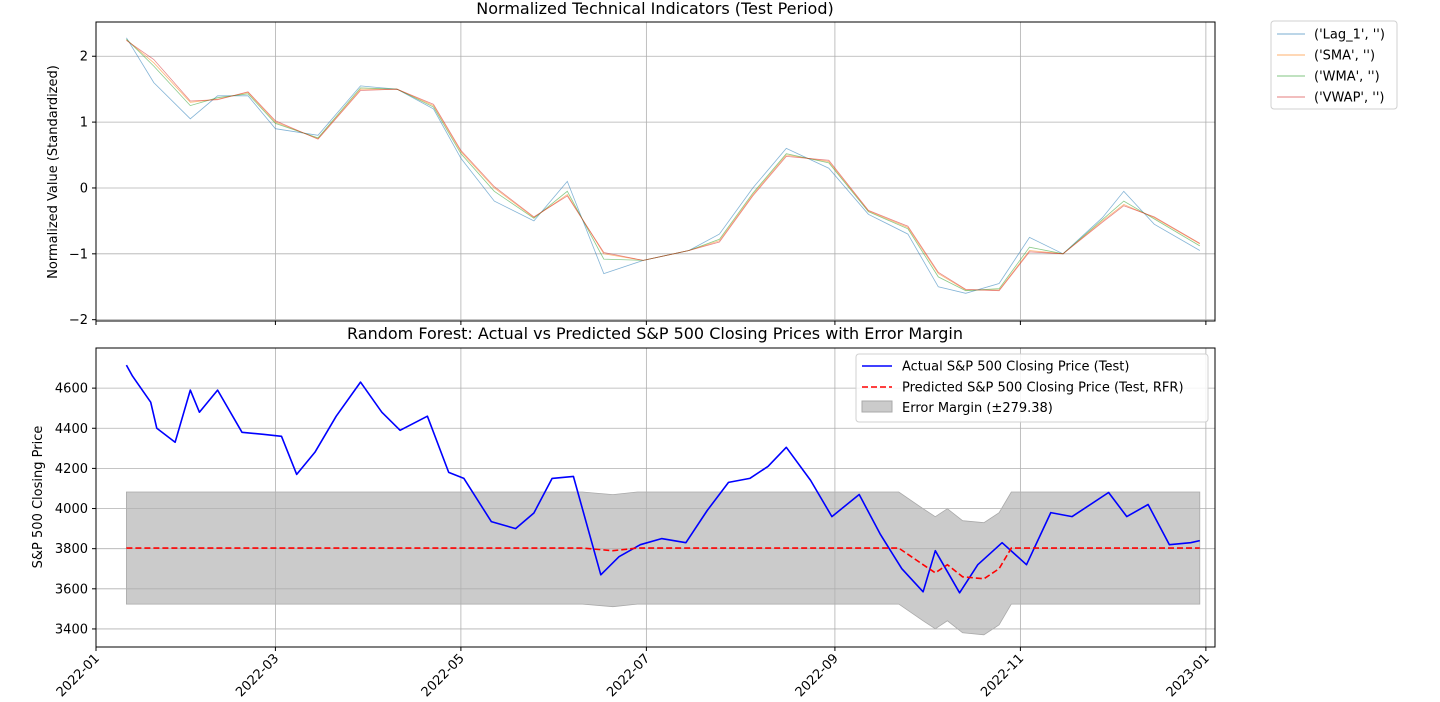 The height and width of the screenshot is (702, 1440). Describe the element at coordinates (53, 172) in the screenshot. I see `top-chart-y-axis-label: Normalized Value (Standardized)` at that location.